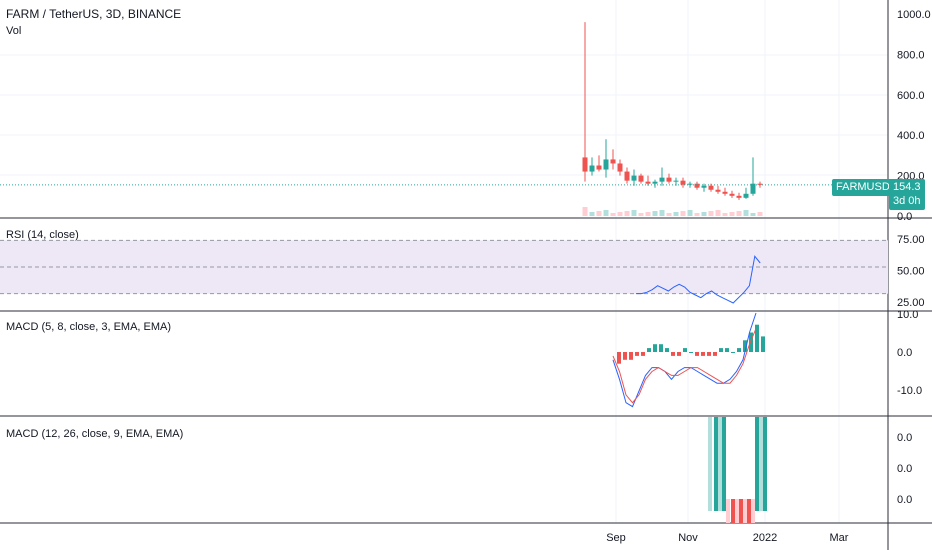 The height and width of the screenshot is (550, 932). What do you see at coordinates (911, 303) in the screenshot?
I see `rsi-tick-label: 25.00` at bounding box center [911, 303].